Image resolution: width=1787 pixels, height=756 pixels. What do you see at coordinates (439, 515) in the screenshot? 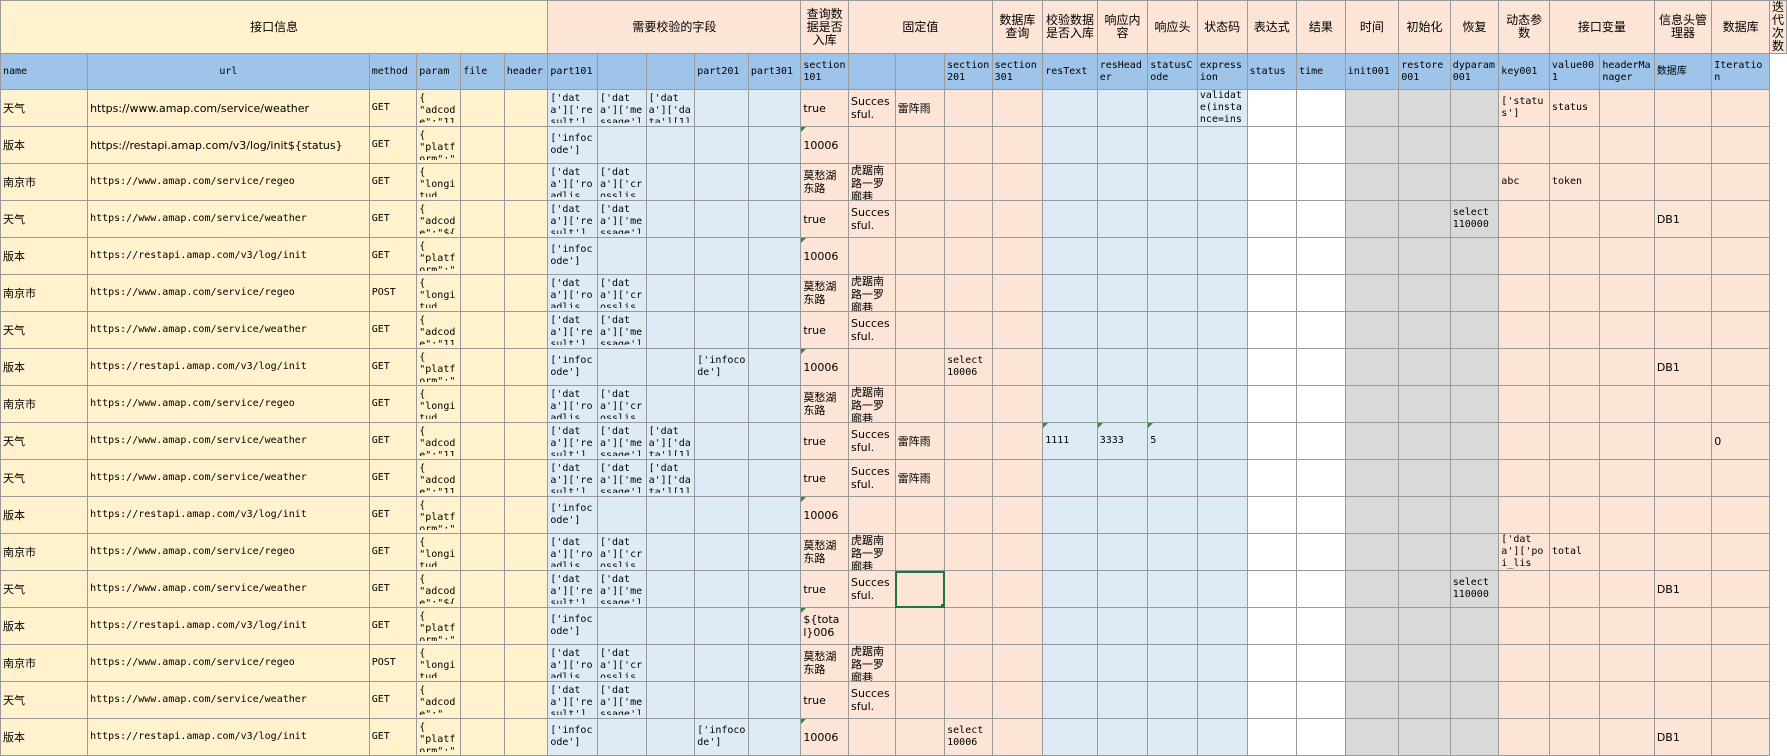
I see `table-cell: { "platform":"` at bounding box center [439, 515].